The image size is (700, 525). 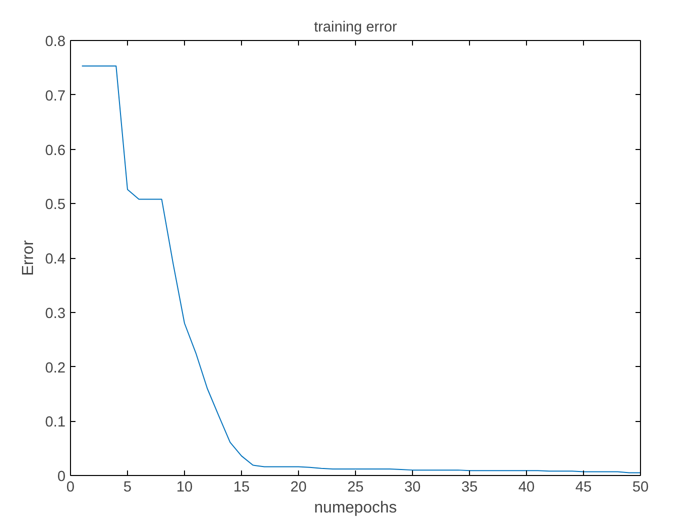 What do you see at coordinates (583, 488) in the screenshot?
I see `x-tick-label: 45` at bounding box center [583, 488].